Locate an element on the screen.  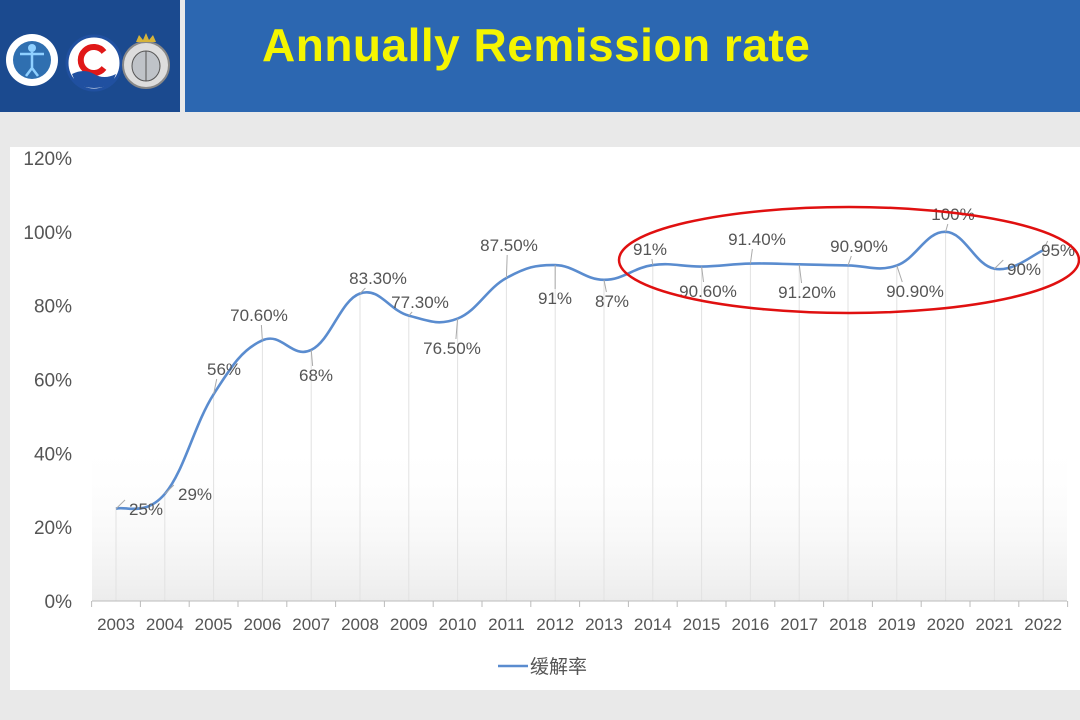
x-tick-label: 2021 is located at coordinates (994, 624).